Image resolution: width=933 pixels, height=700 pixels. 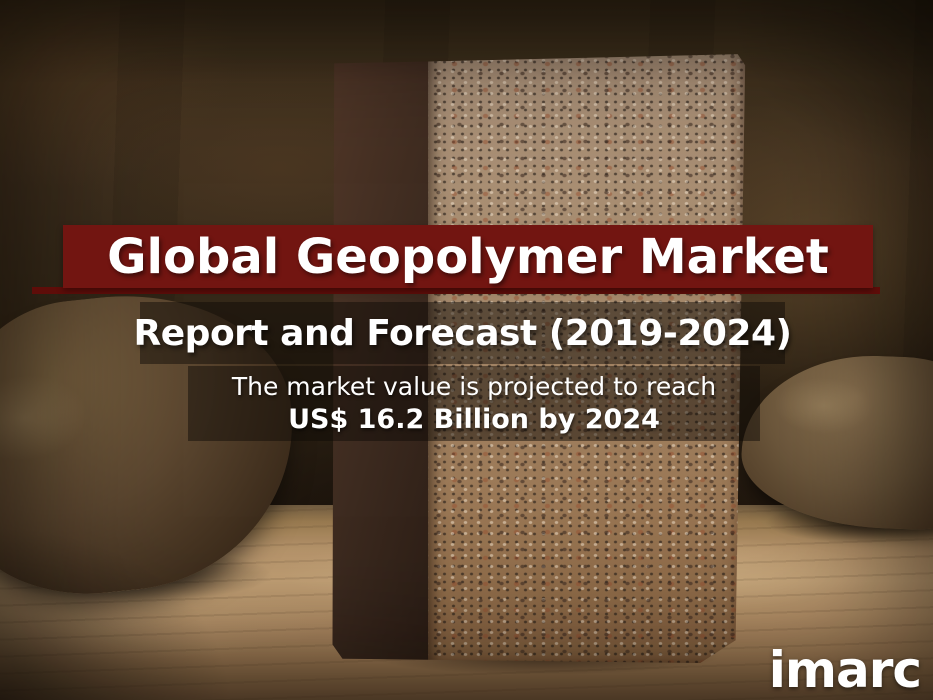 I want to click on projection-text: The market value is projected to reach, so click(x=474, y=386).